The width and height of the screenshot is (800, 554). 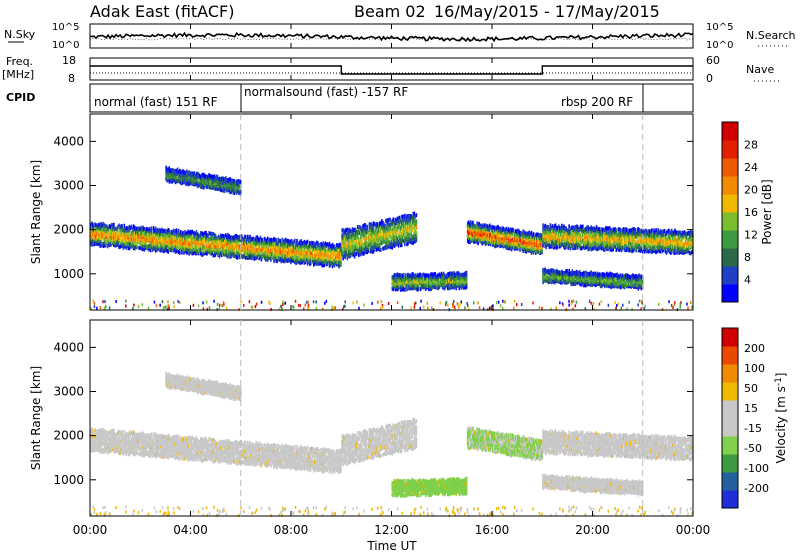 I want to click on nsky-axis-top: 10^5, so click(x=65, y=27).